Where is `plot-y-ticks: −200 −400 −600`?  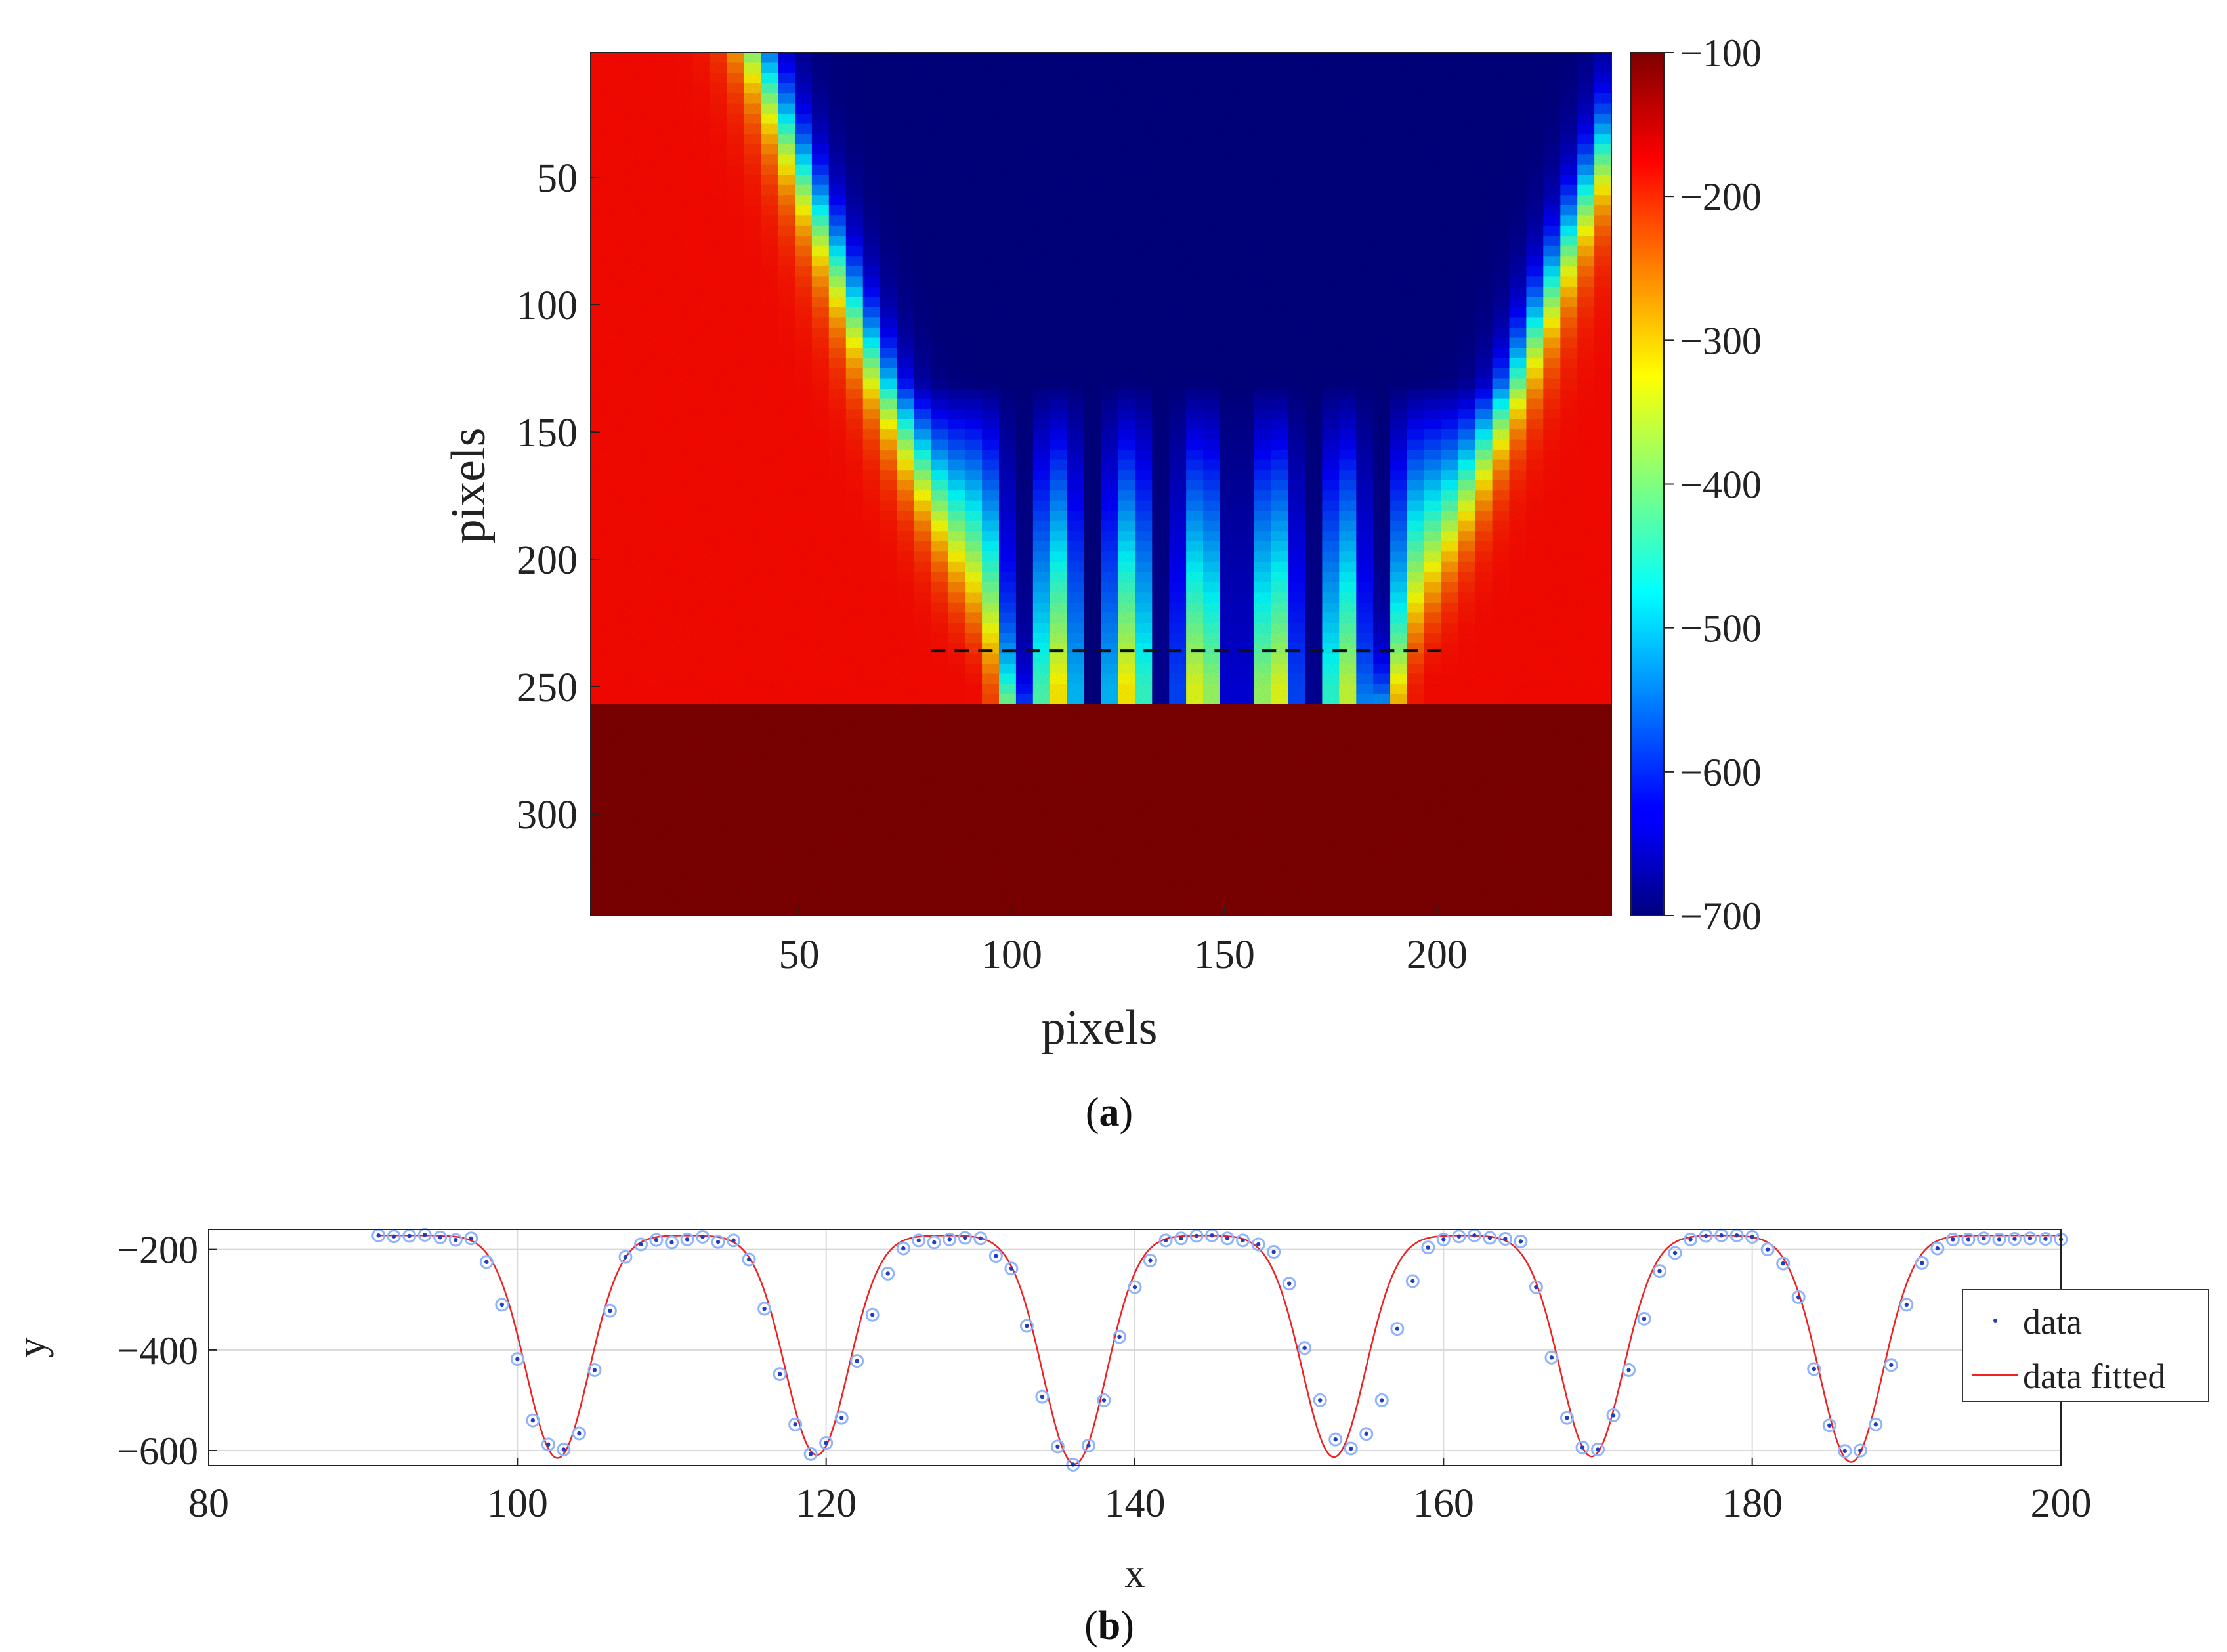
plot-y-ticks: −200 −400 −600 is located at coordinates (167, 1351).